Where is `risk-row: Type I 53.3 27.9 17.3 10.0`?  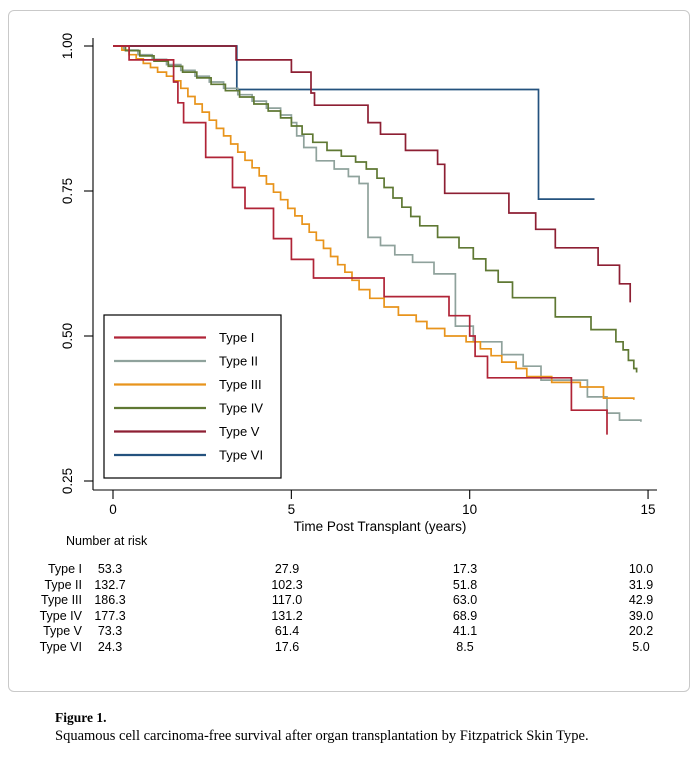
risk-row: Type I 53.3 27.9 17.3 10.0 is located at coordinates (350, 570).